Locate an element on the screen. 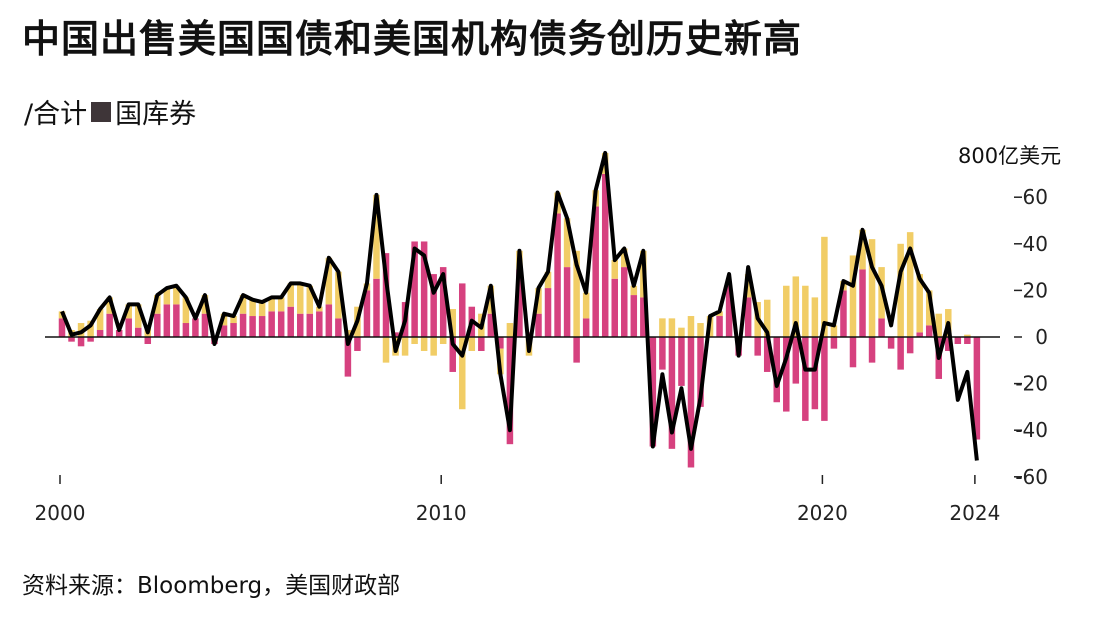 This screenshot has height=624, width=1104. legend-treasury-label: 国库券 is located at coordinates (156, 114).